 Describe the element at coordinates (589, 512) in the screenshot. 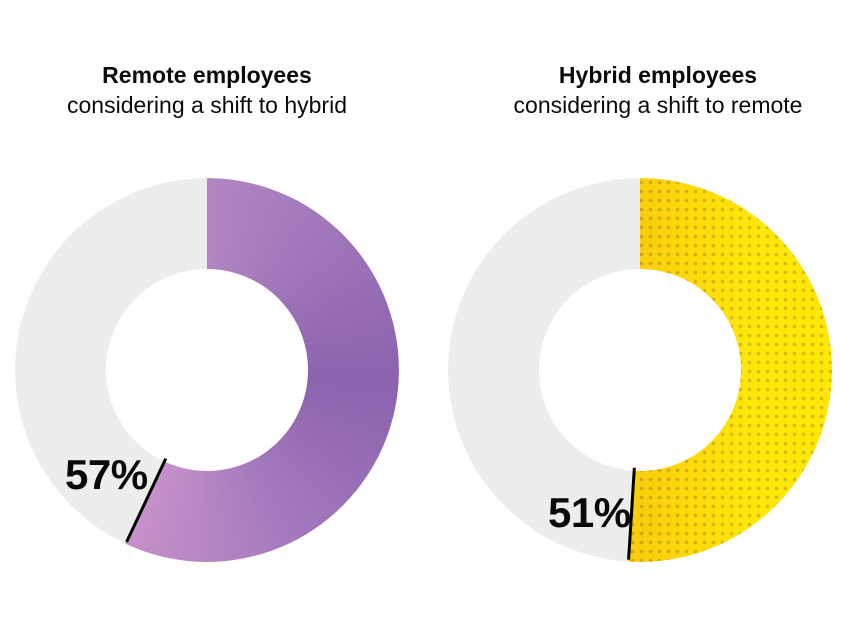

I see `value-label-hybrid: 51%` at that location.